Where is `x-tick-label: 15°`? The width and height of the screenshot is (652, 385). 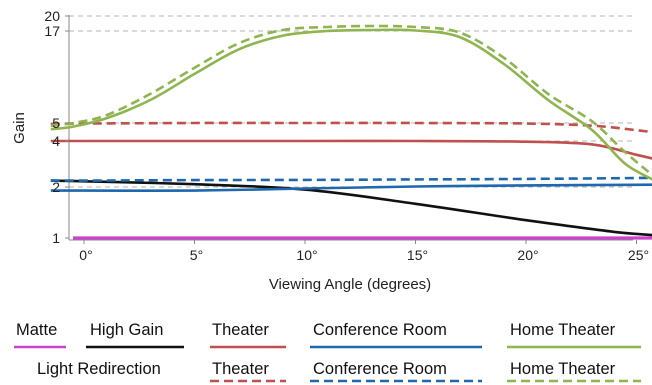 x-tick-label: 15° is located at coordinates (417, 255).